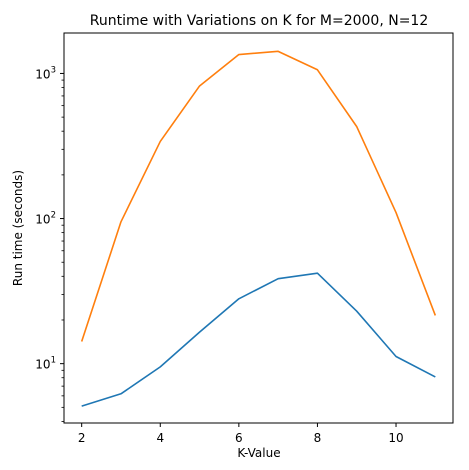 This screenshot has height=470, width=469. Describe the element at coordinates (395, 438) in the screenshot. I see `x-tick-label: 10` at that location.